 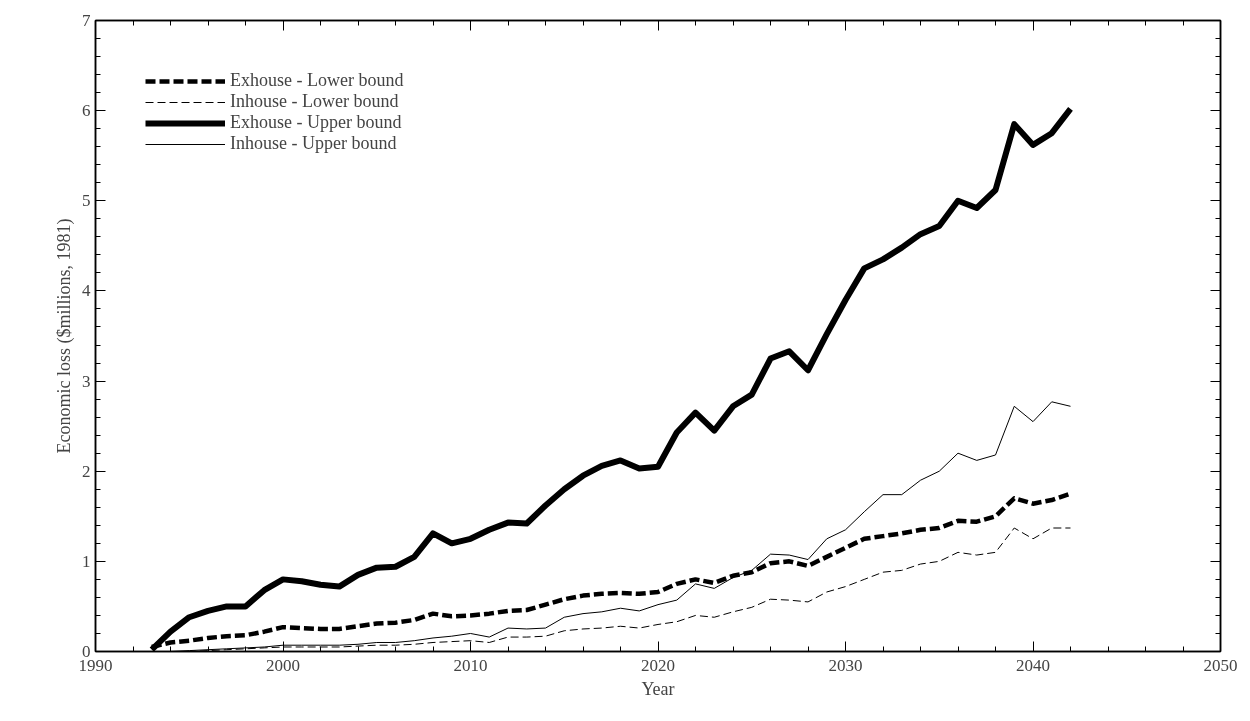 What do you see at coordinates (1220, 665) in the screenshot?
I see `x-tick-label: 2050` at bounding box center [1220, 665].